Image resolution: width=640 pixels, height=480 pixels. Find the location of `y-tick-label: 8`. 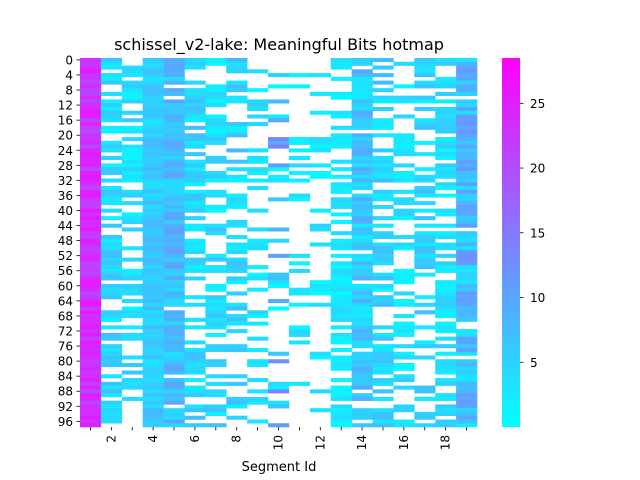

y-tick-label: 8 is located at coordinates (69, 91).